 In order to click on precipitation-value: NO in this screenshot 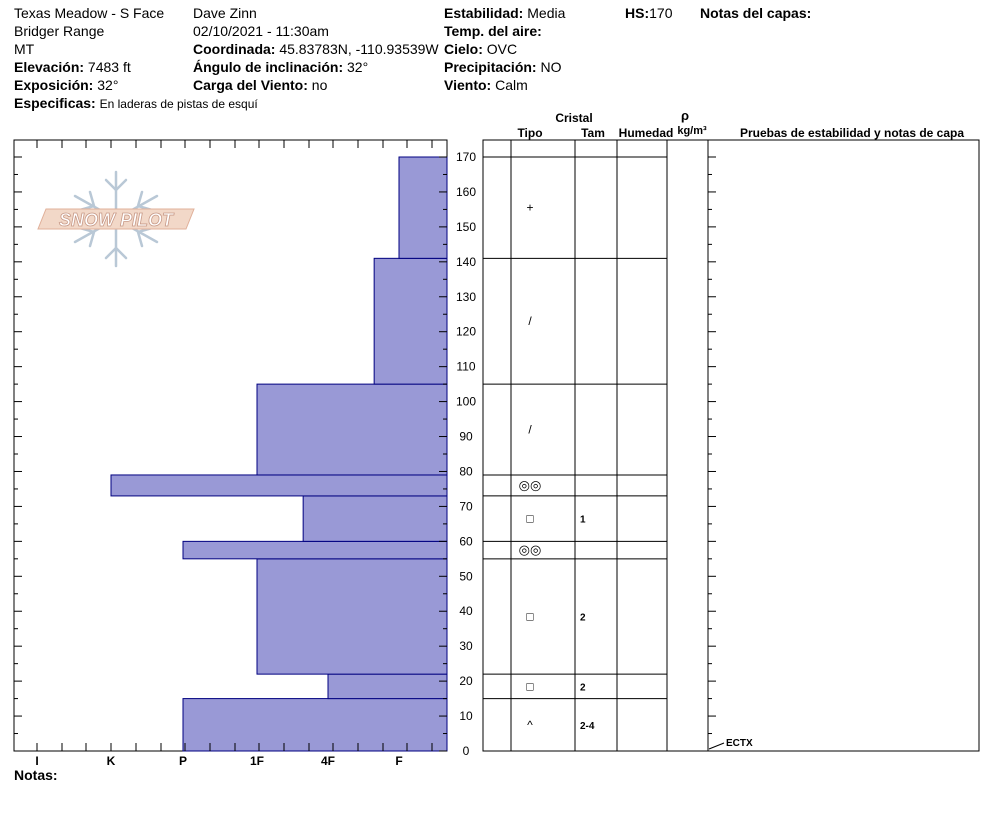, I will do `click(551, 67)`.